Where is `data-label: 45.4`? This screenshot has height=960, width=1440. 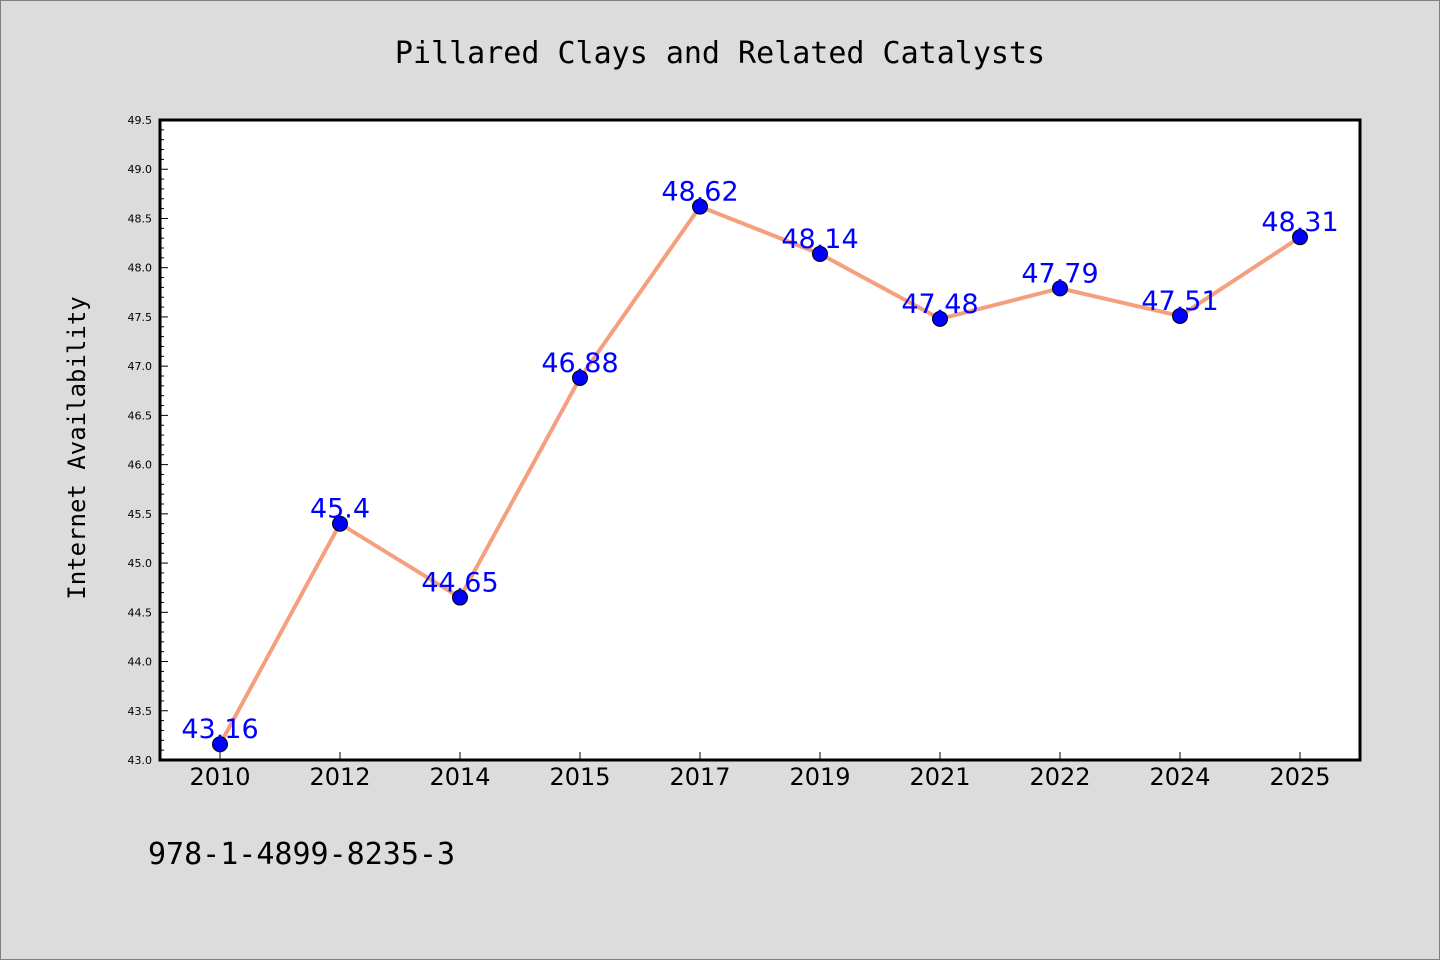 data-label: 45.4 is located at coordinates (340, 509).